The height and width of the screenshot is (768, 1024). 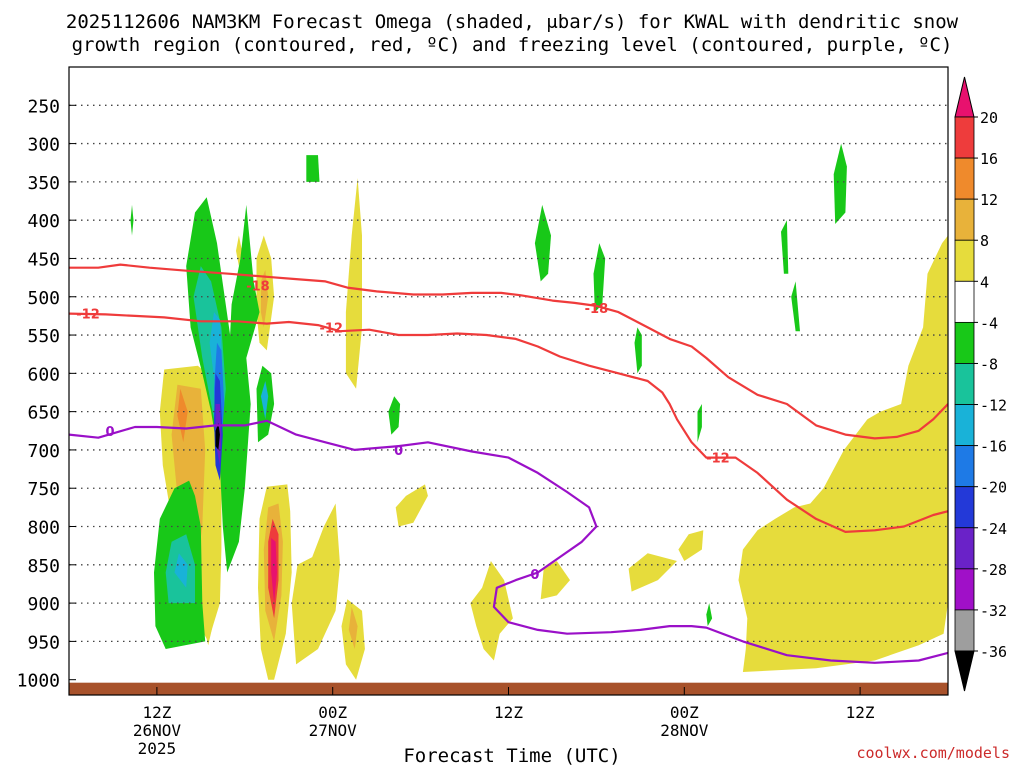 I want to click on colorbar-label: -32, so click(x=993, y=611).